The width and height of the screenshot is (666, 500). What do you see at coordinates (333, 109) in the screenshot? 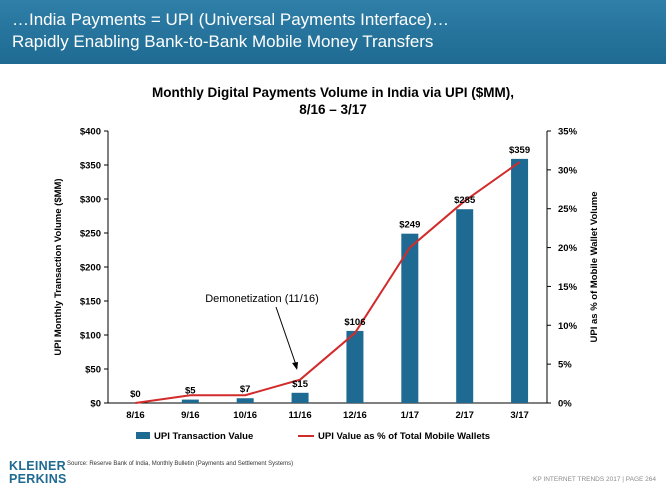
I see `chart-subtitle: 8/16 – 3/17` at bounding box center [333, 109].